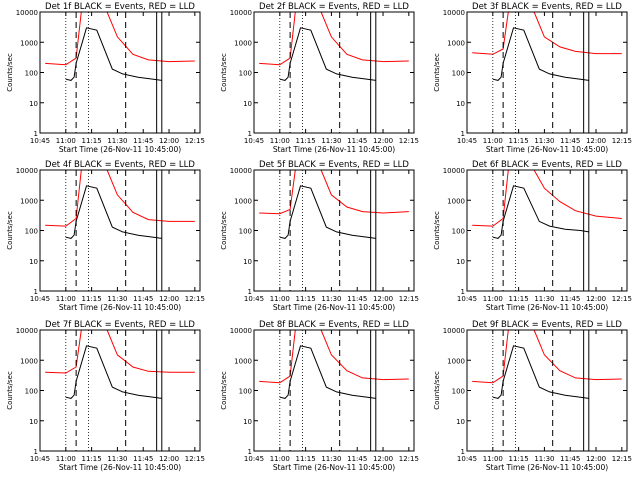 Image resolution: width=640 pixels, height=480 pixels. What do you see at coordinates (120, 325) in the screenshot?
I see `chart-title: Det 7f BLACK = Events, RED = LLD` at bounding box center [120, 325].